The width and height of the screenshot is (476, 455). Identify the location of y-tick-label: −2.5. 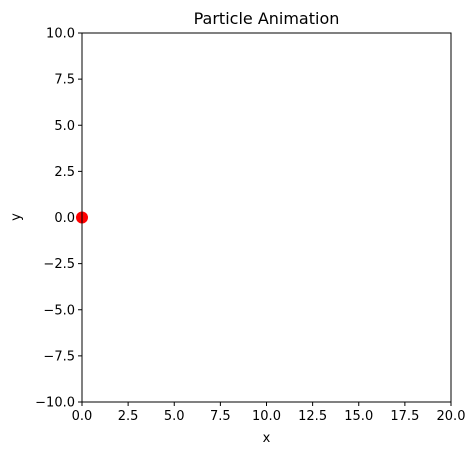
(59, 264).